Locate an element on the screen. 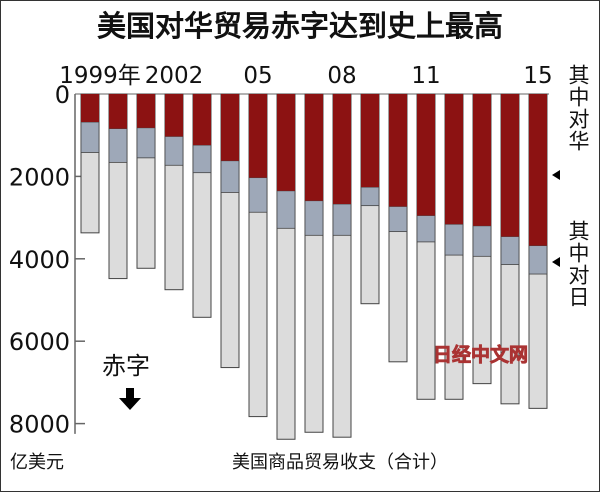 This screenshot has width=600, height=492. bar-japan-2006 is located at coordinates (286, 209).